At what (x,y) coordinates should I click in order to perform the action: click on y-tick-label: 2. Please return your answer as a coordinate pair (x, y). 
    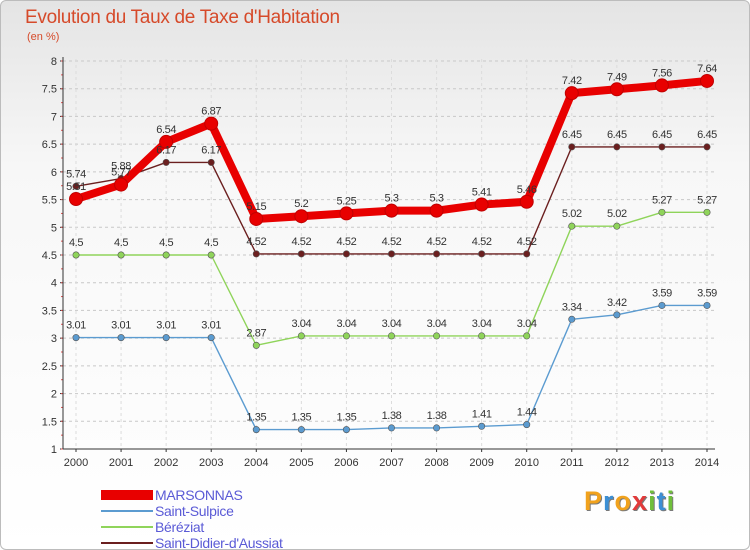
    Looking at the image, I should click on (54, 395).